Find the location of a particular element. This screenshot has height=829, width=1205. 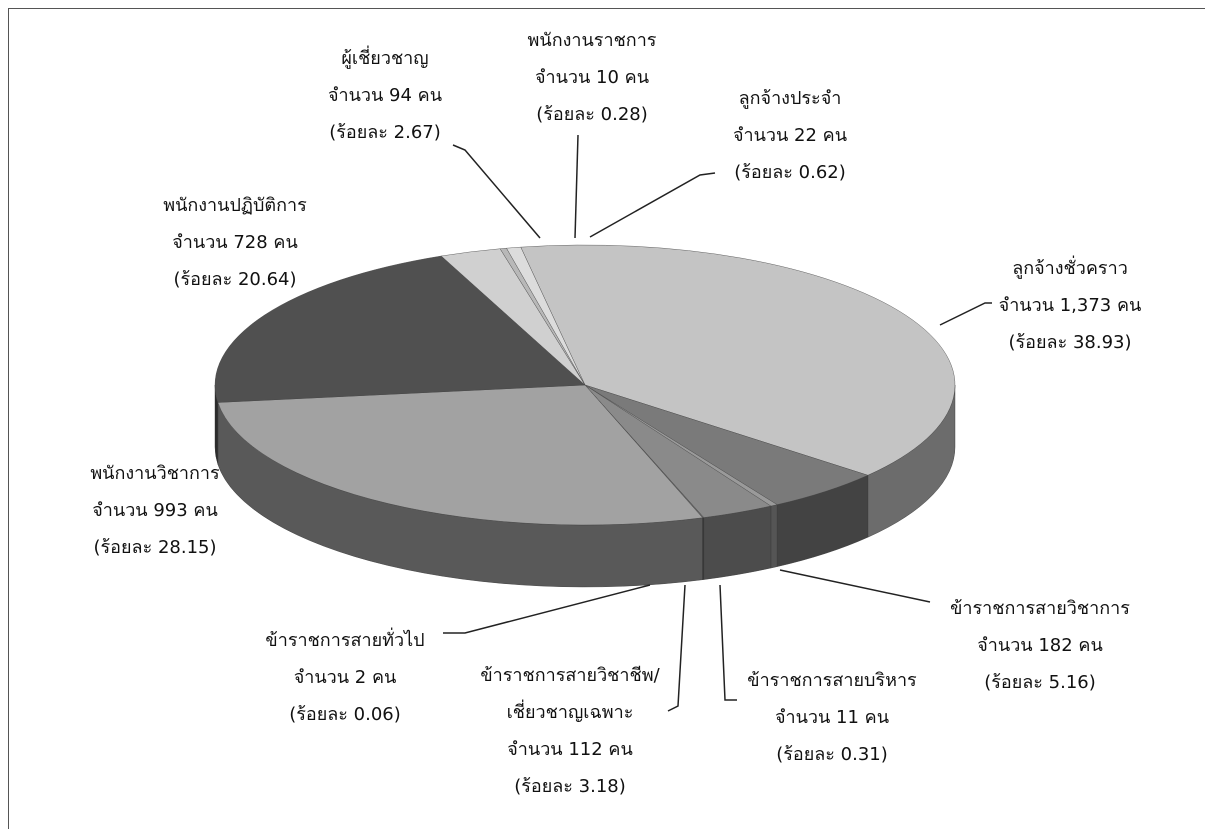

data-label: พนักงานราชการจำนวน 10 คน (ร้อยละ 0.28) is located at coordinates (592, 77).